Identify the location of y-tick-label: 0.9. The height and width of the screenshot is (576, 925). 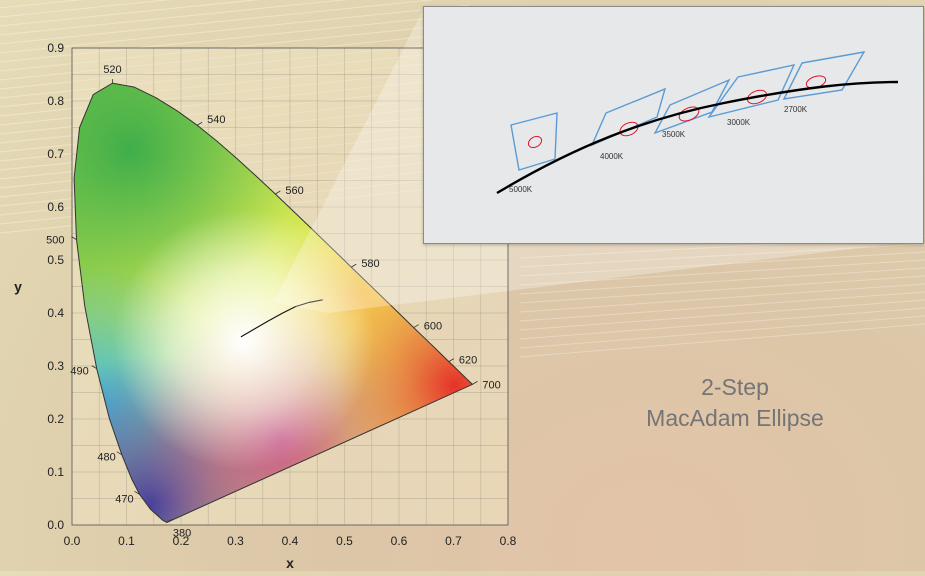
(55, 48).